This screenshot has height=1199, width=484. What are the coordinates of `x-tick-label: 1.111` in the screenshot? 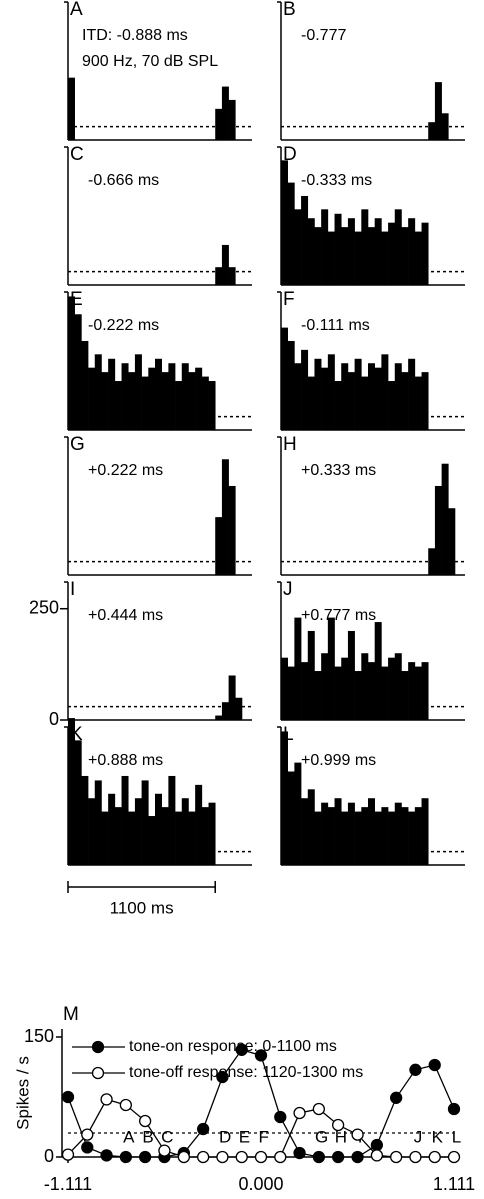 It's located at (454, 1184).